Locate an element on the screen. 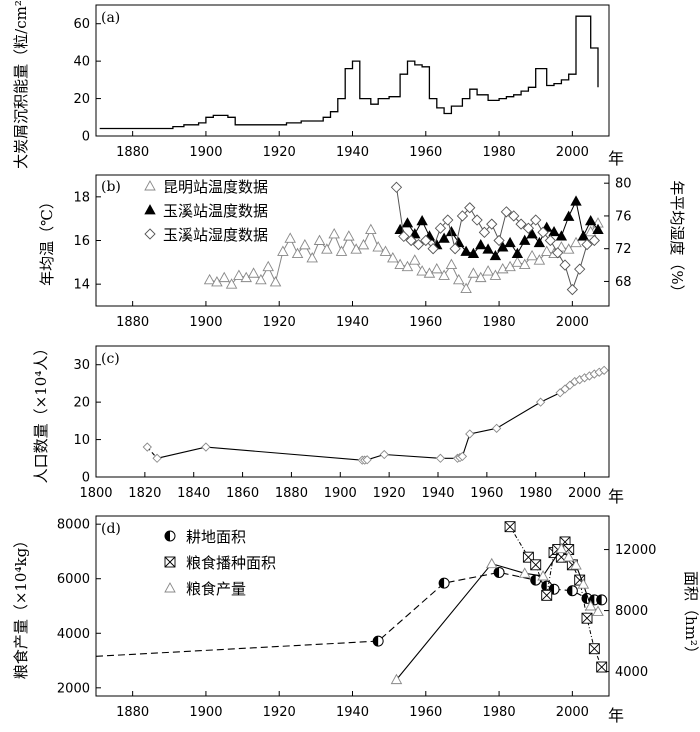 The width and height of the screenshot is (700, 732). legend-yuxi-humidity-marker is located at coordinates (150, 234).